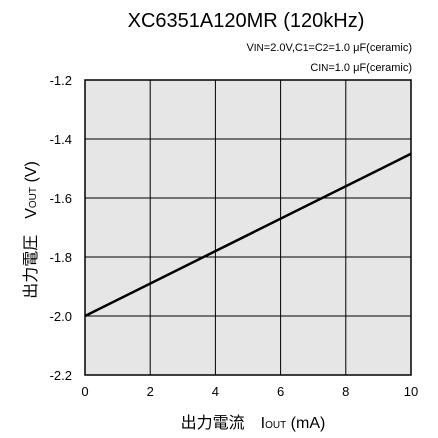  Describe the element at coordinates (283, 48) in the screenshot. I see `condition-line-part: =2.0V,C` at that location.